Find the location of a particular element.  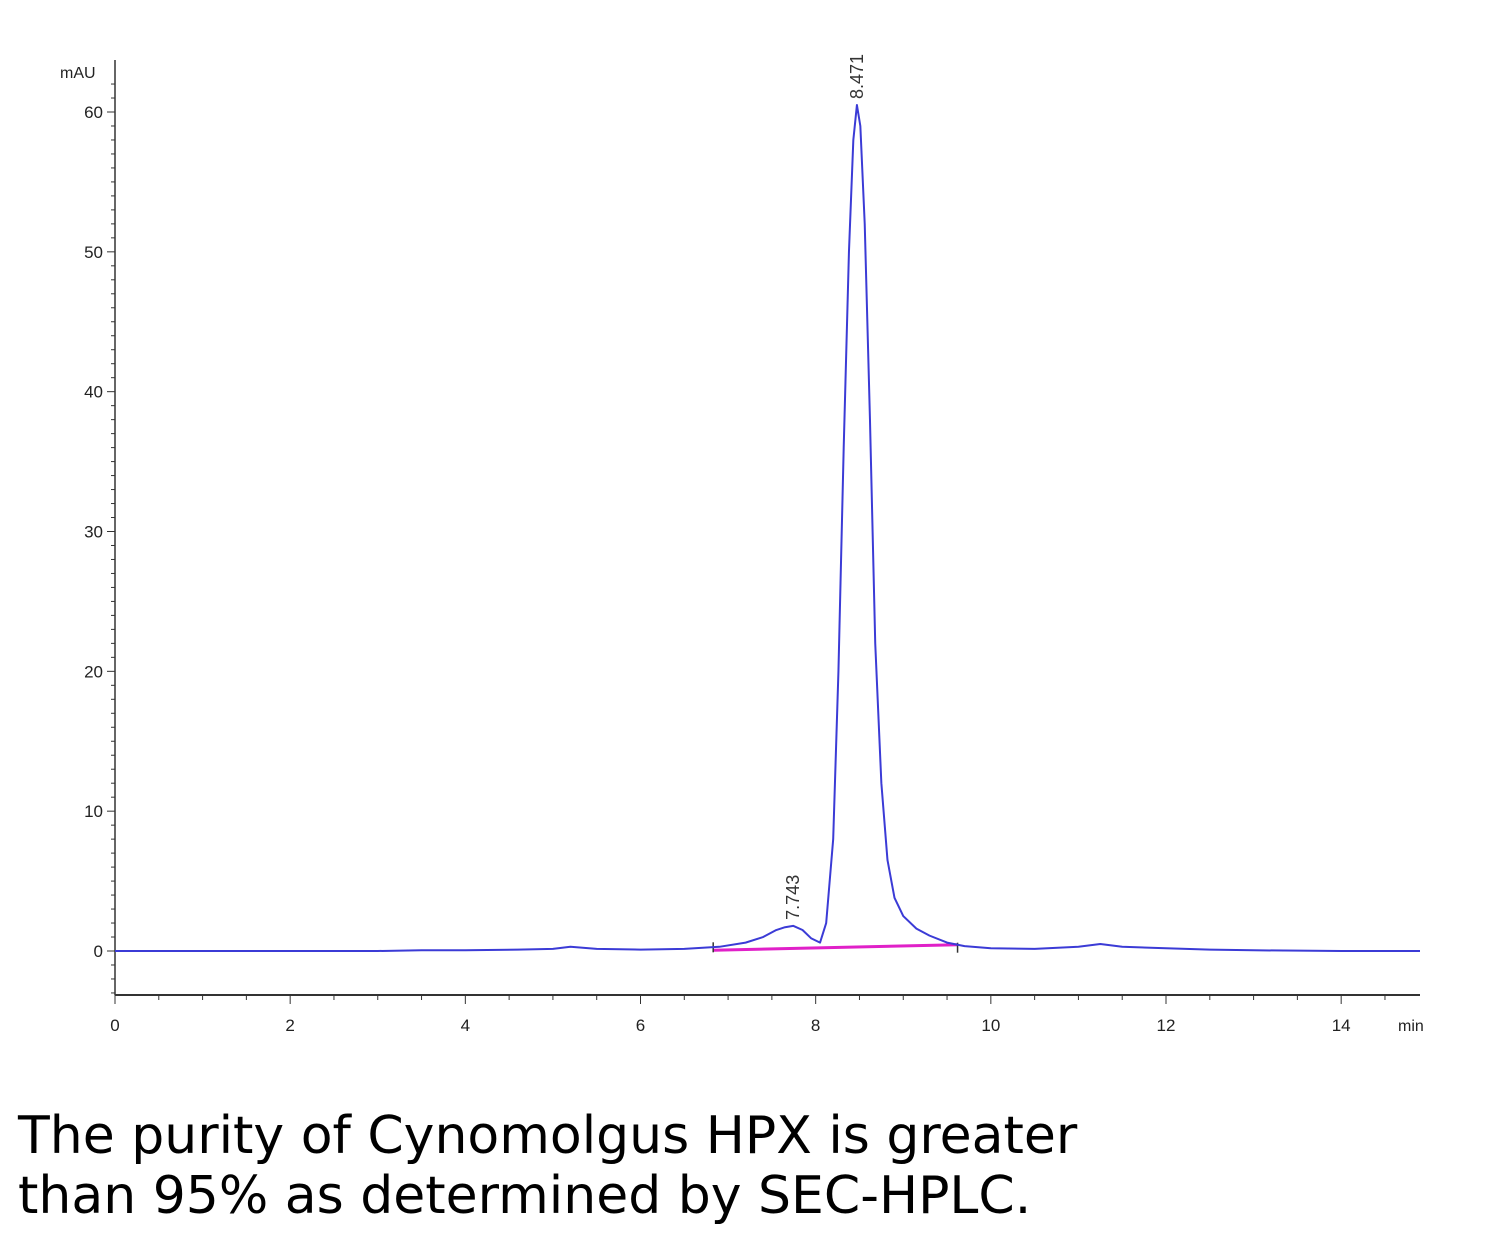

peak-labels: 7.743 8.471 is located at coordinates (825, 487).